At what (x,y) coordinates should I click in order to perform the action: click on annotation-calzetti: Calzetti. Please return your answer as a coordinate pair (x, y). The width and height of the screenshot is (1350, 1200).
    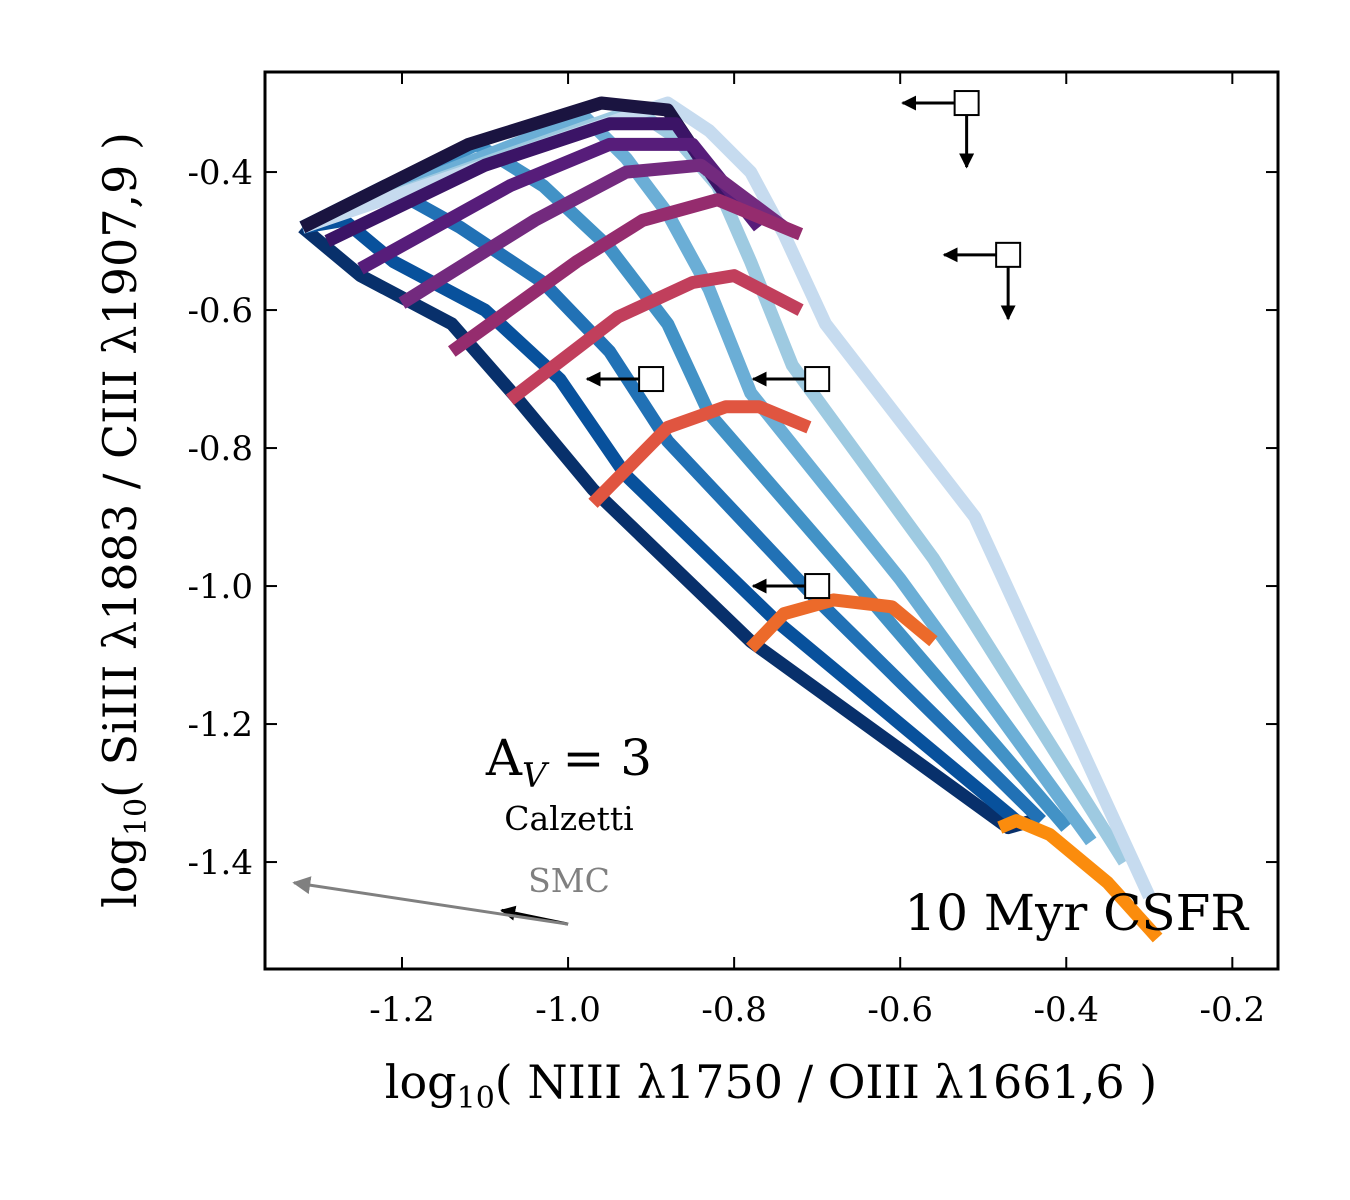
    Looking at the image, I should click on (568, 818).